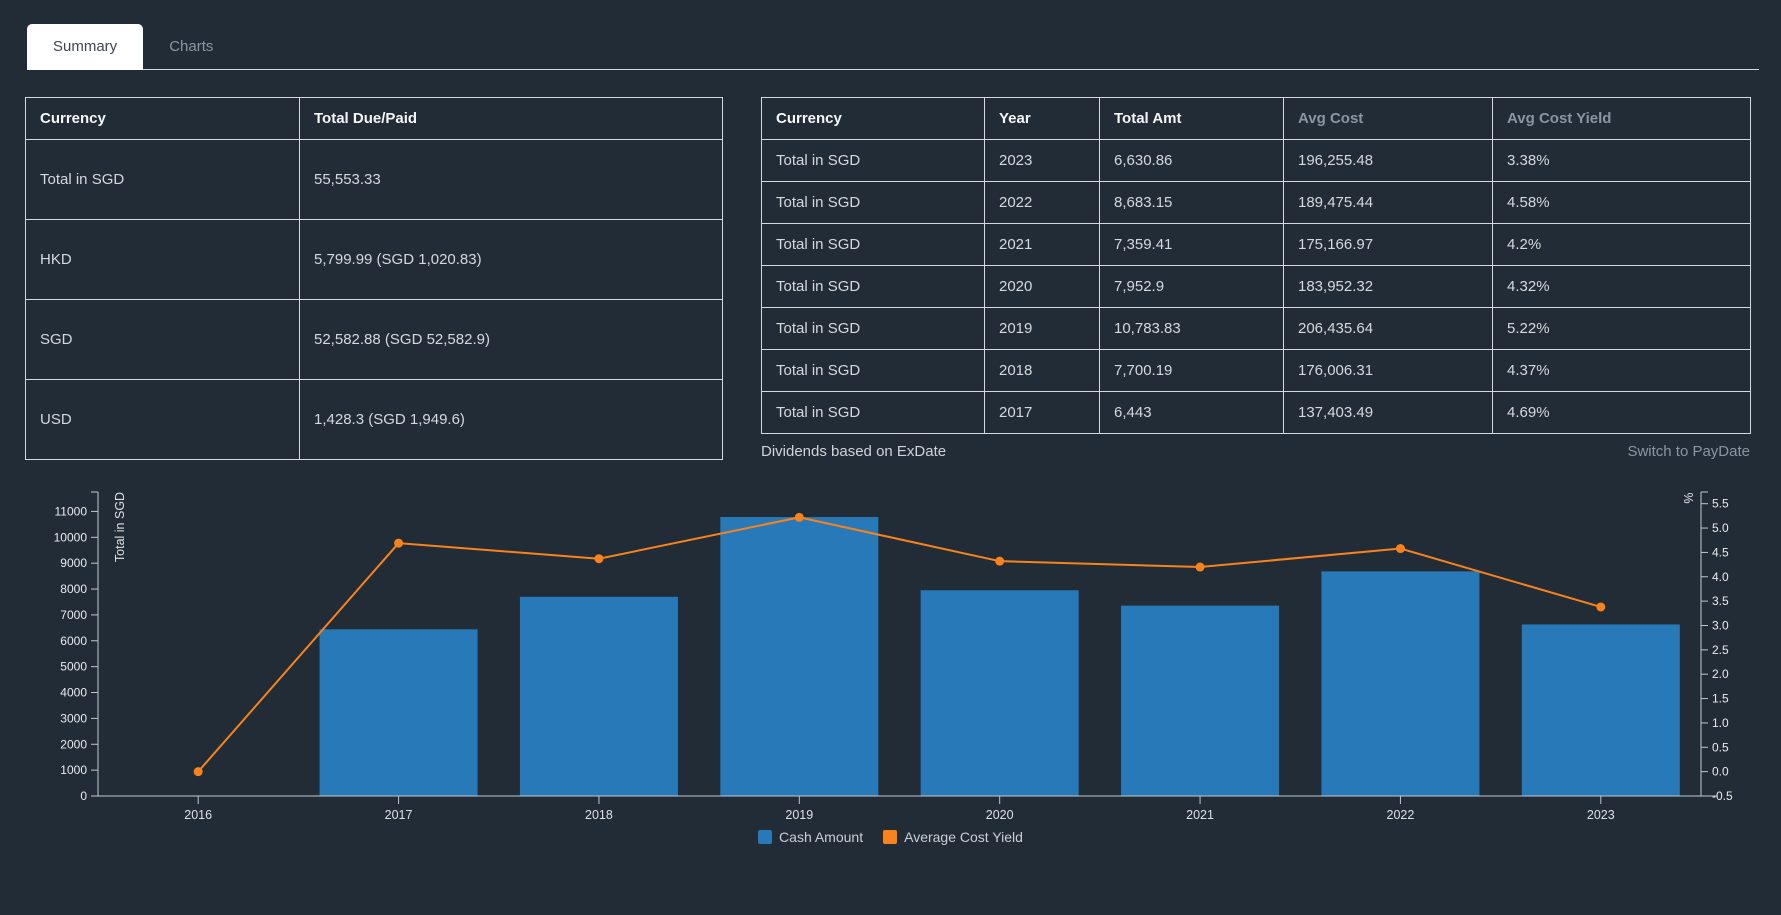 This screenshot has width=1781, height=915. I want to click on column-header: Currency, so click(873, 118).